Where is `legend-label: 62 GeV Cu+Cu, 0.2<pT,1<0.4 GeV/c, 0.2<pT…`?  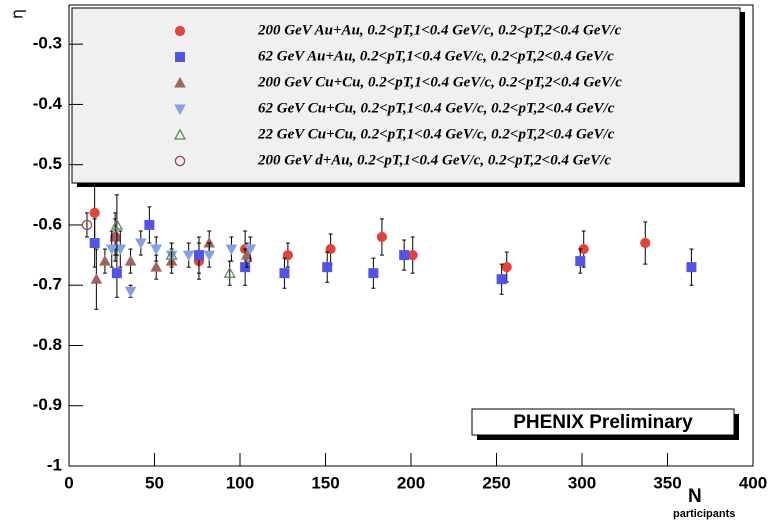 legend-label: 62 GeV Cu+Cu, 0.2<pT,1<0.4 GeV/c, 0.2<pT… is located at coordinates (436, 108).